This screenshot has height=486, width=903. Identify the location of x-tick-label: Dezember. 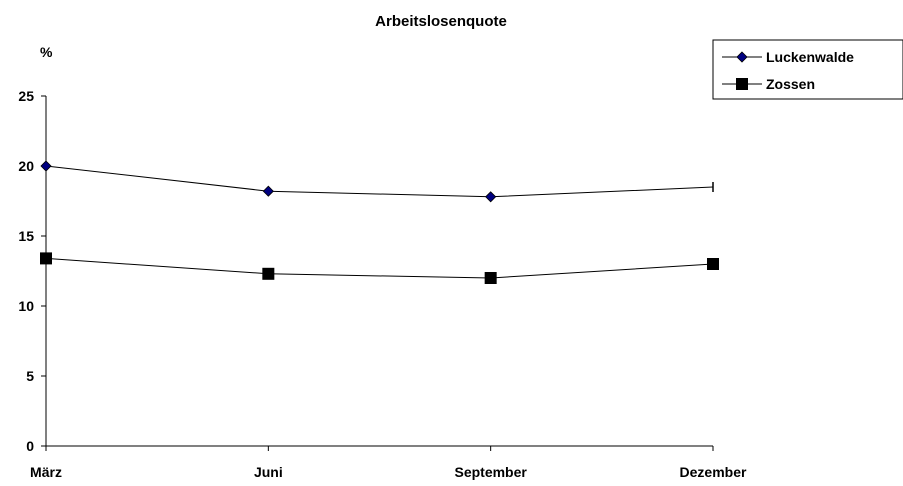
(713, 472).